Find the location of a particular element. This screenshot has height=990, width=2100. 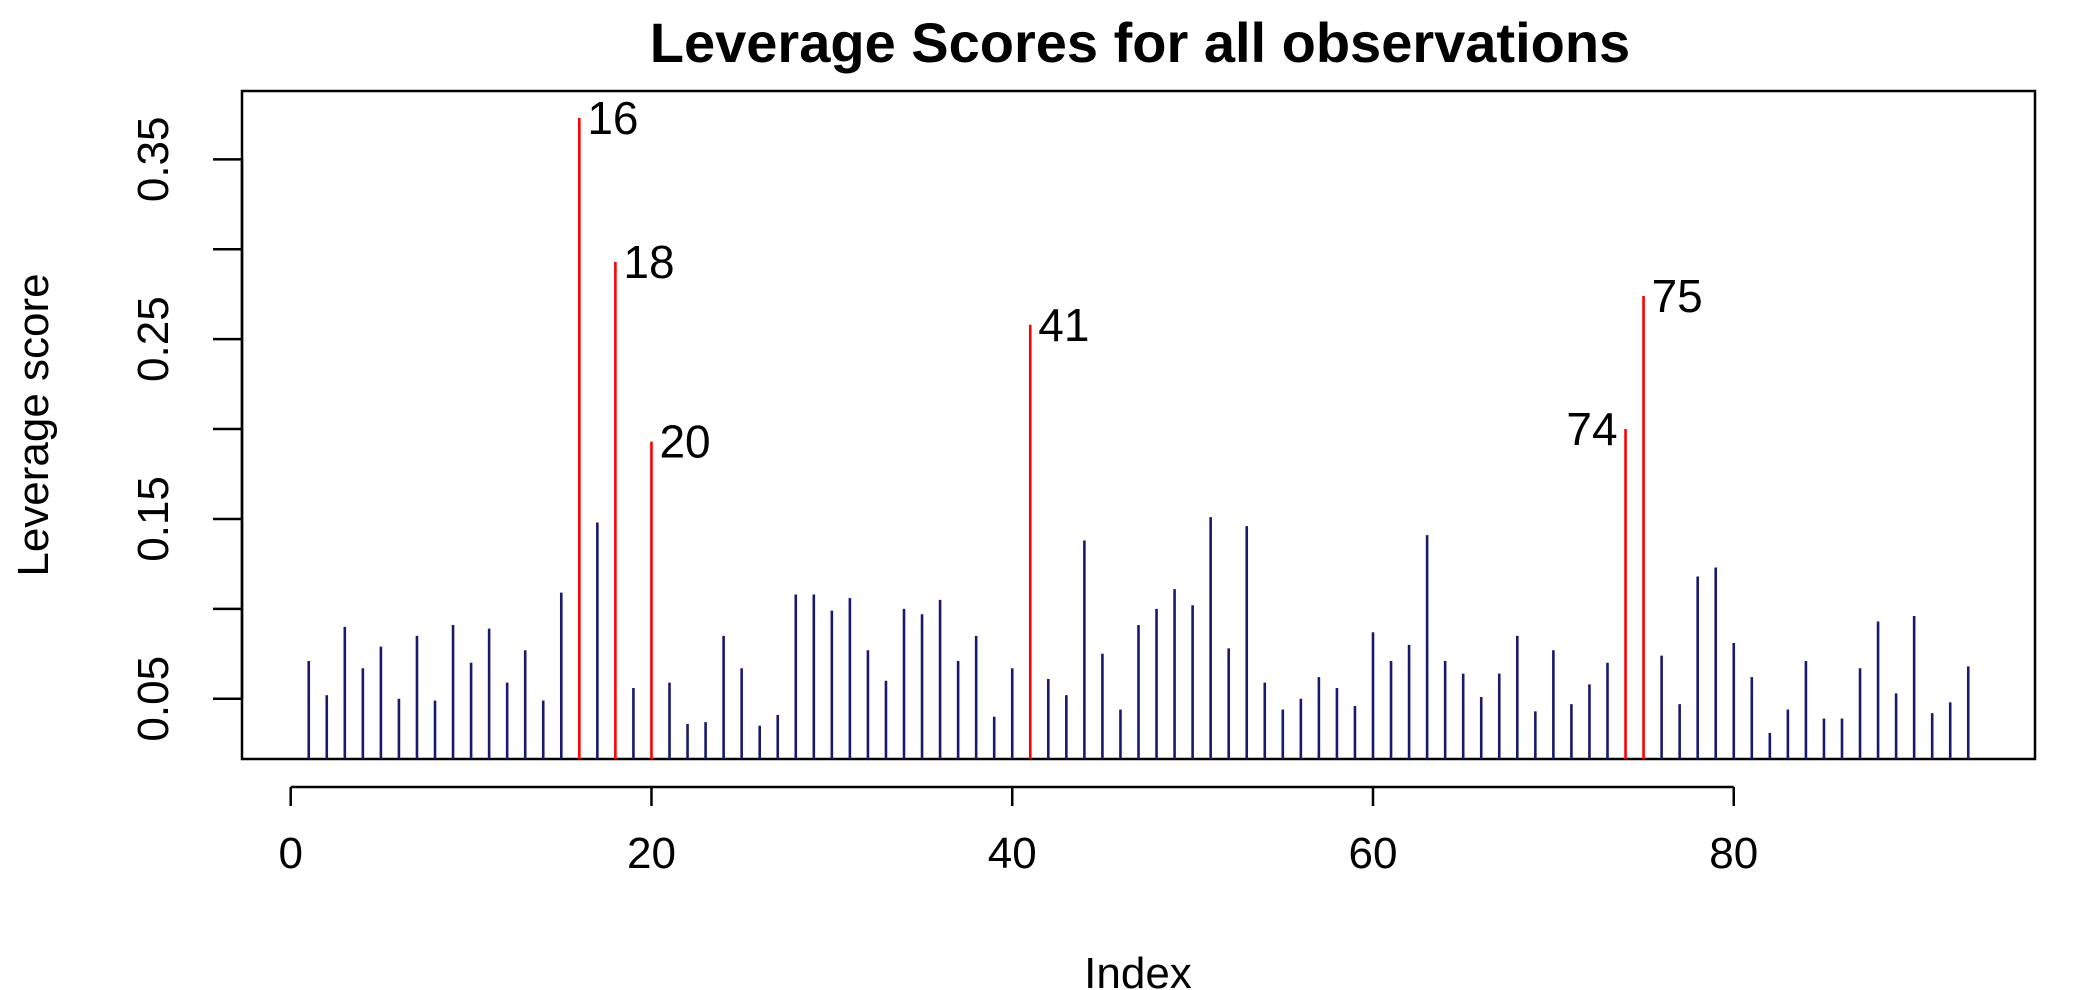

point-label-75: 75 is located at coordinates (1677, 296).